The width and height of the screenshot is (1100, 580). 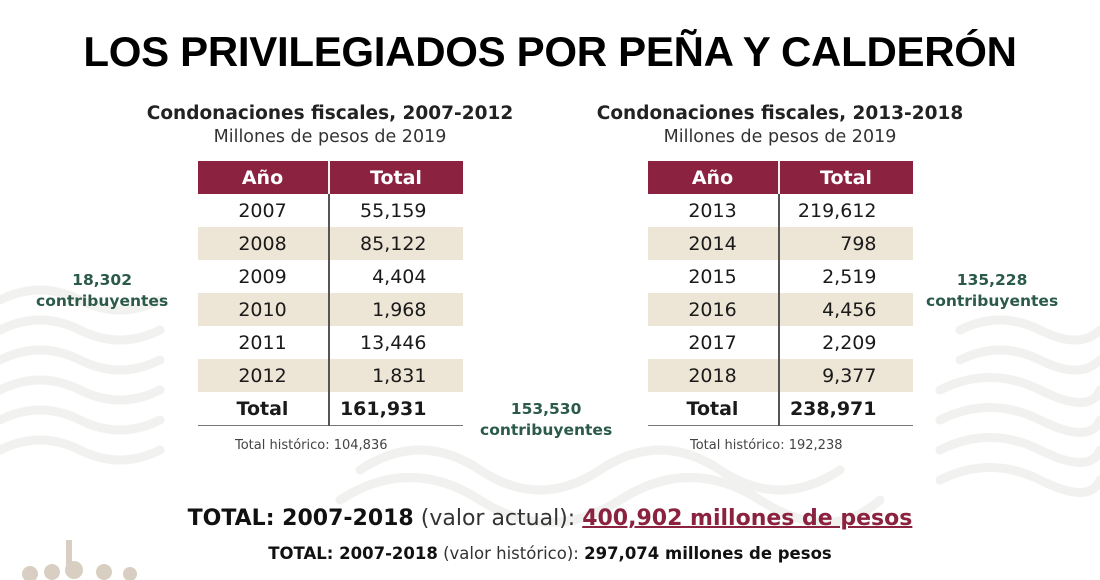 I want to click on middle-contributors-note: 153,530 contribuyentes, so click(x=546, y=420).